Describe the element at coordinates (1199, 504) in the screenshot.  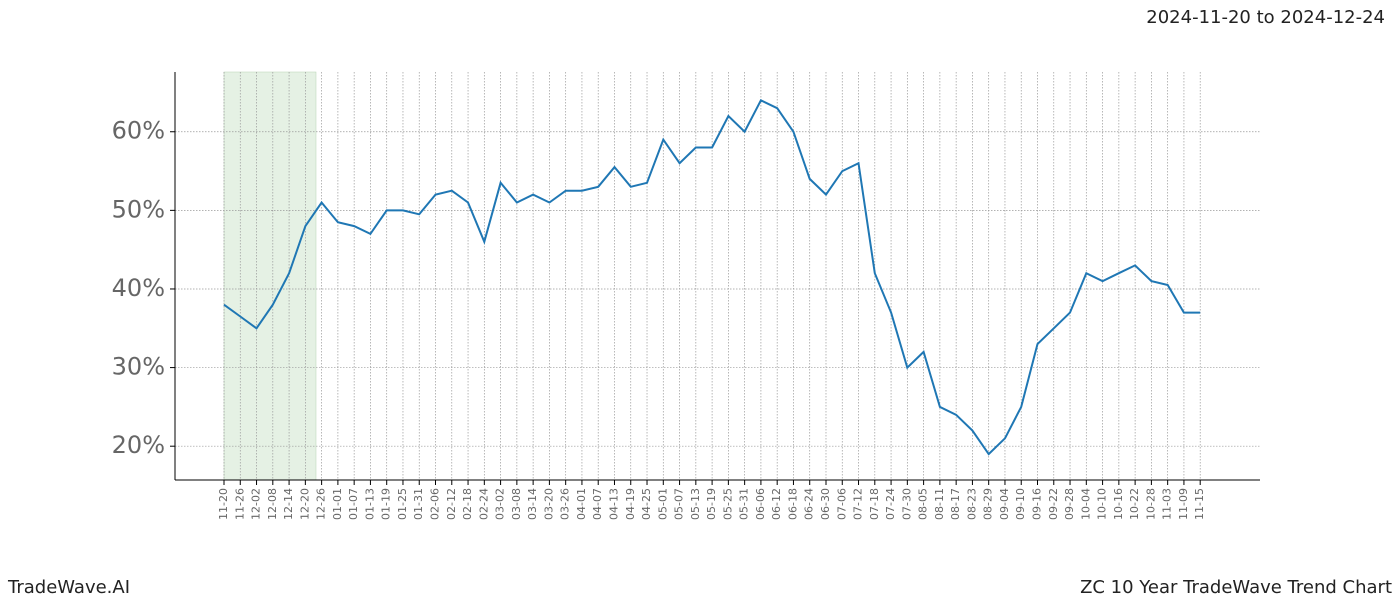
I see `x-tick-label: 11-15` at that location.